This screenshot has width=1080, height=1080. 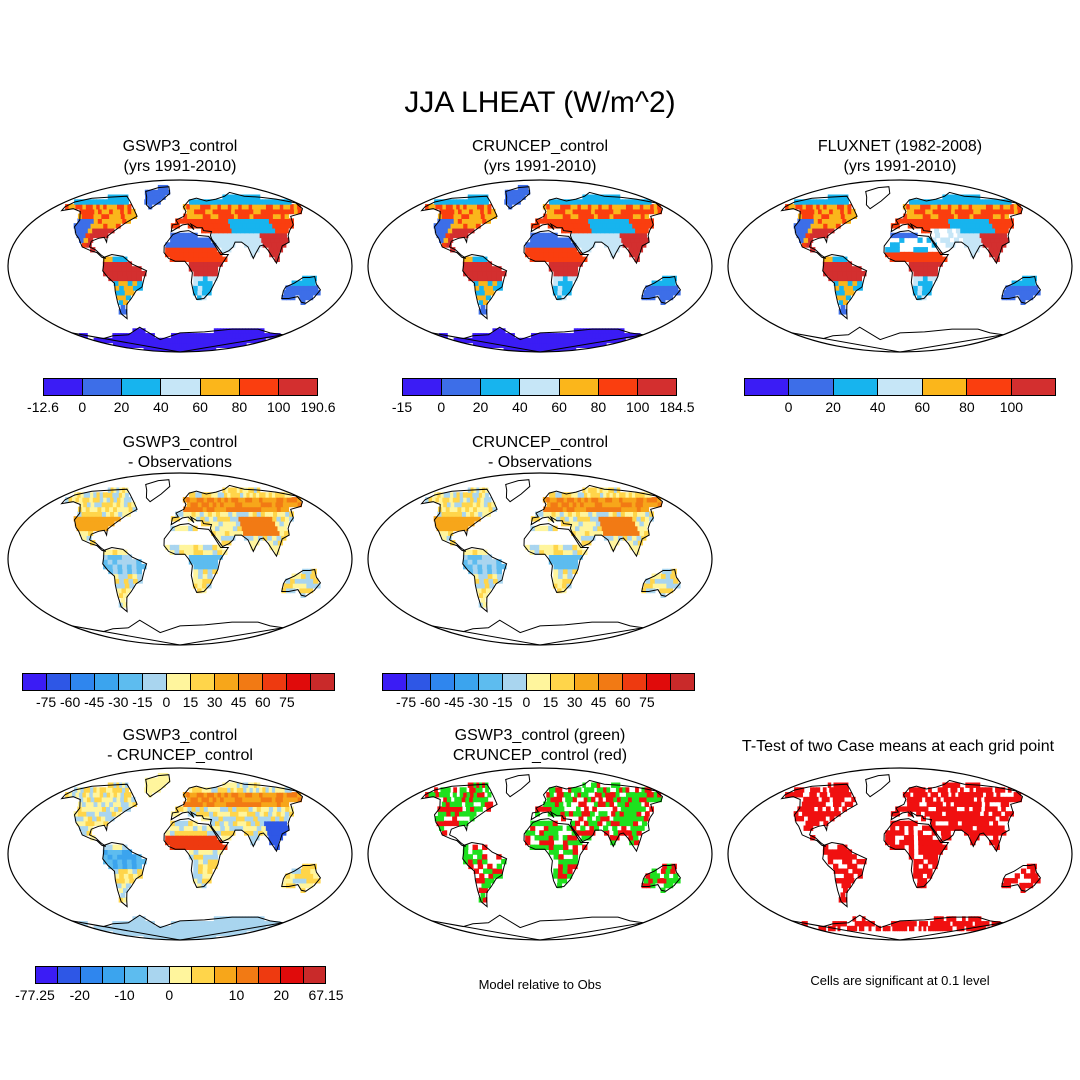 What do you see at coordinates (99, 227) in the screenshot?
I see `coastline-namerica` at bounding box center [99, 227].